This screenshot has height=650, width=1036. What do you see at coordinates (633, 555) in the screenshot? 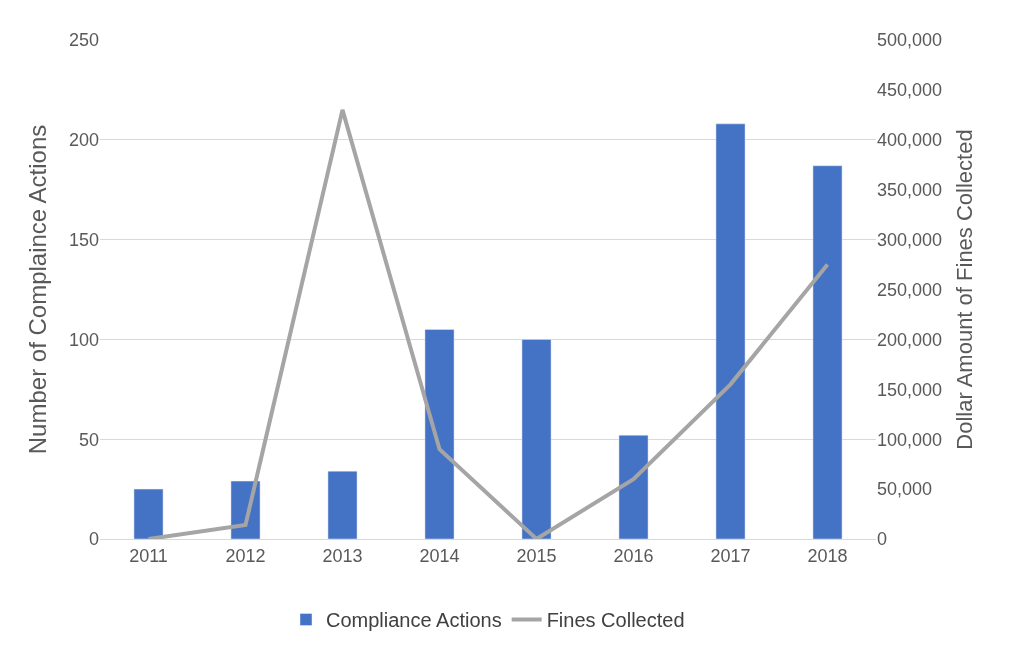
I see `x-tick-label: 2016` at bounding box center [633, 555].